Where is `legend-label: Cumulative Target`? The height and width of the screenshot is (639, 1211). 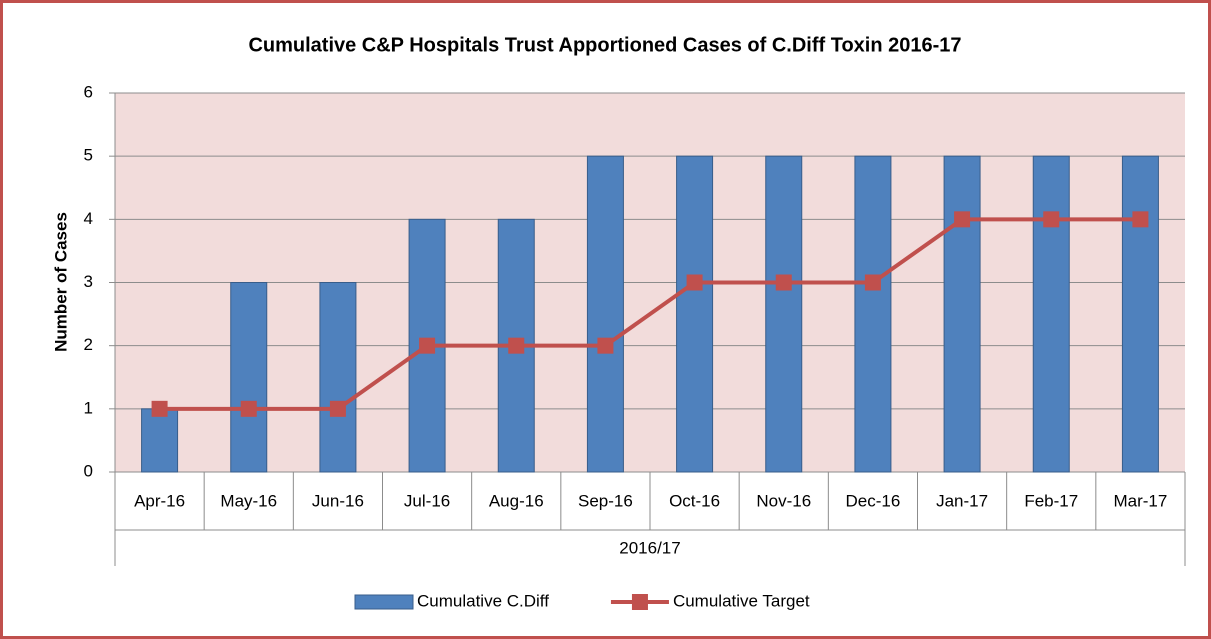 legend-label: Cumulative Target is located at coordinates (741, 600).